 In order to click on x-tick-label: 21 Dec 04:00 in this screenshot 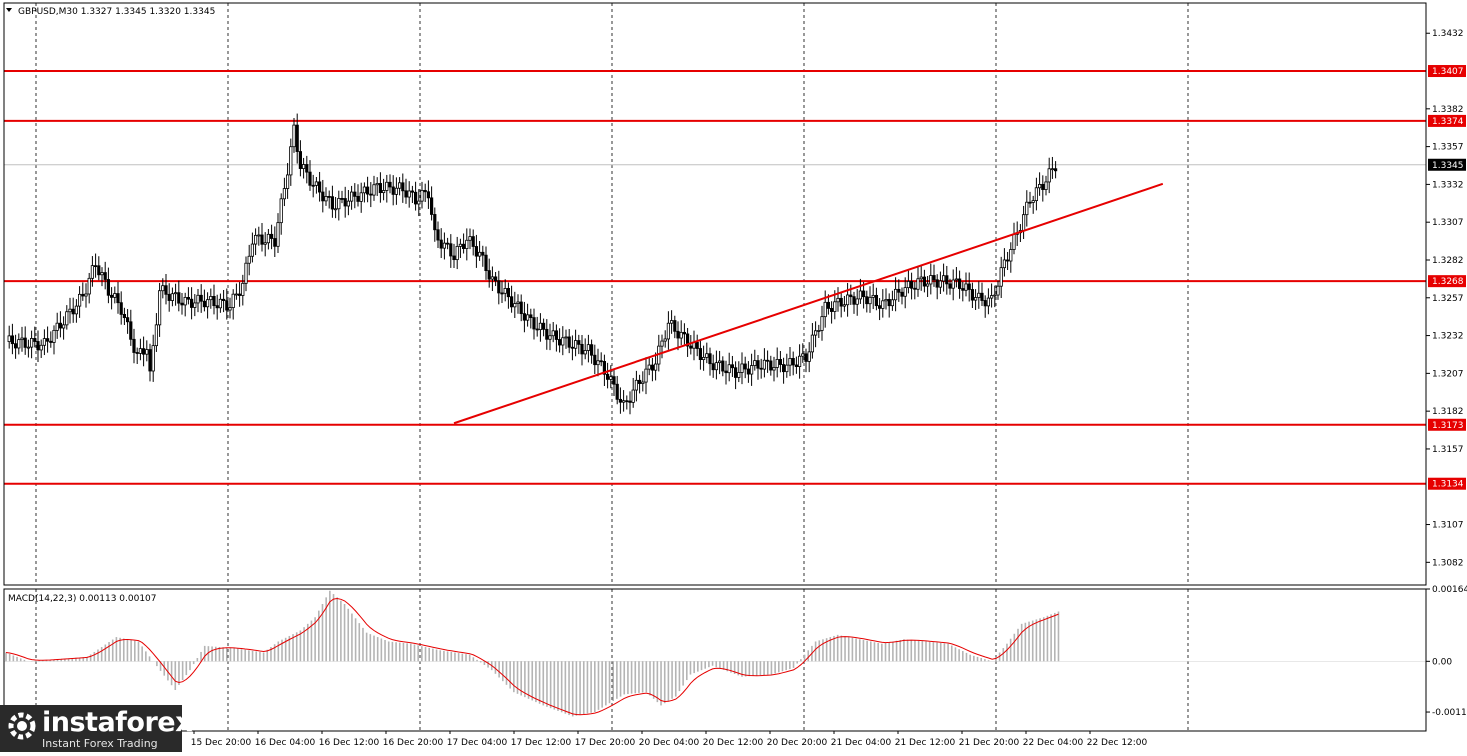, I will do `click(861, 743)`.